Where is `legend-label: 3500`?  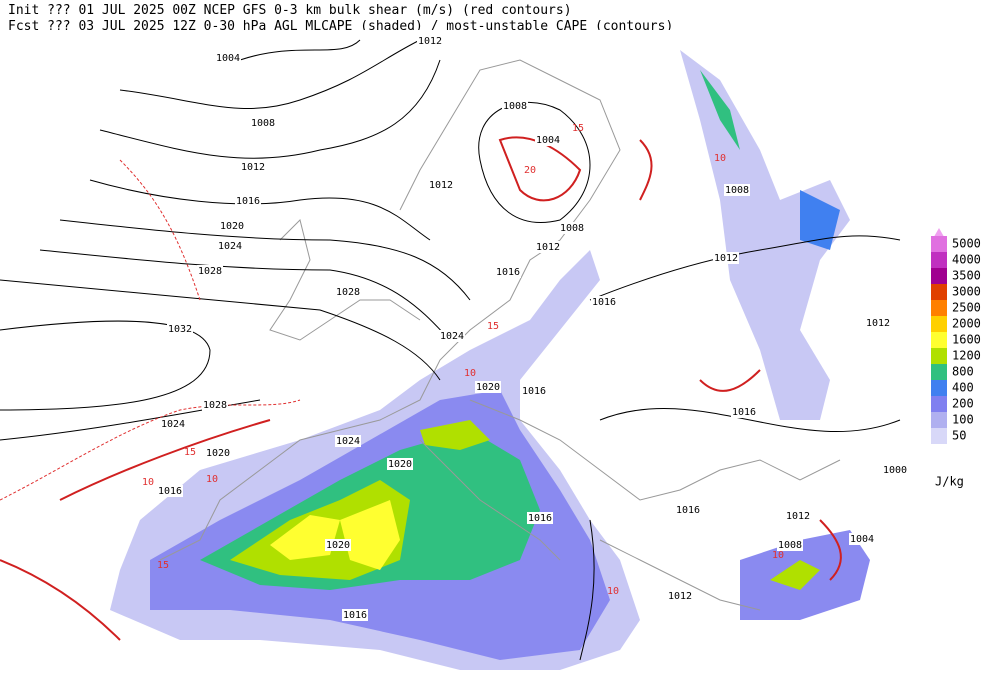 legend-label: 3500 is located at coordinates (966, 276).